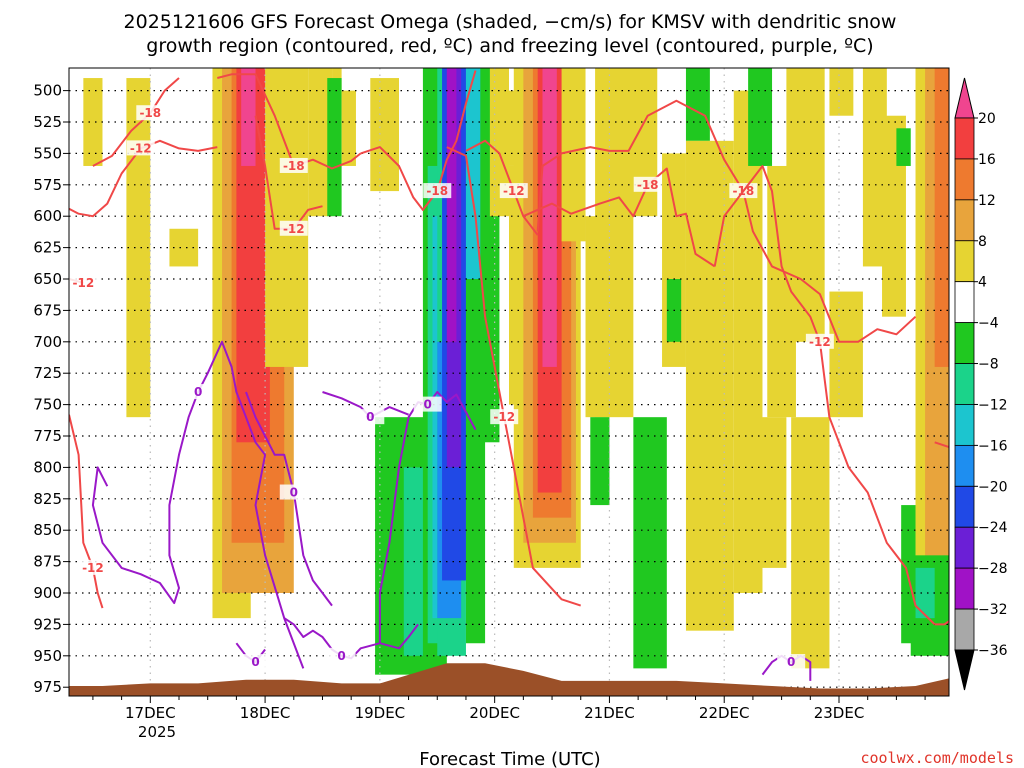  I want to click on y-tick-label: 825, so click(47, 499).